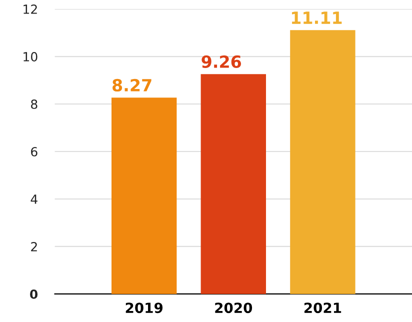  Describe the element at coordinates (144, 308) in the screenshot. I see `x-tick-label: 2019` at that location.